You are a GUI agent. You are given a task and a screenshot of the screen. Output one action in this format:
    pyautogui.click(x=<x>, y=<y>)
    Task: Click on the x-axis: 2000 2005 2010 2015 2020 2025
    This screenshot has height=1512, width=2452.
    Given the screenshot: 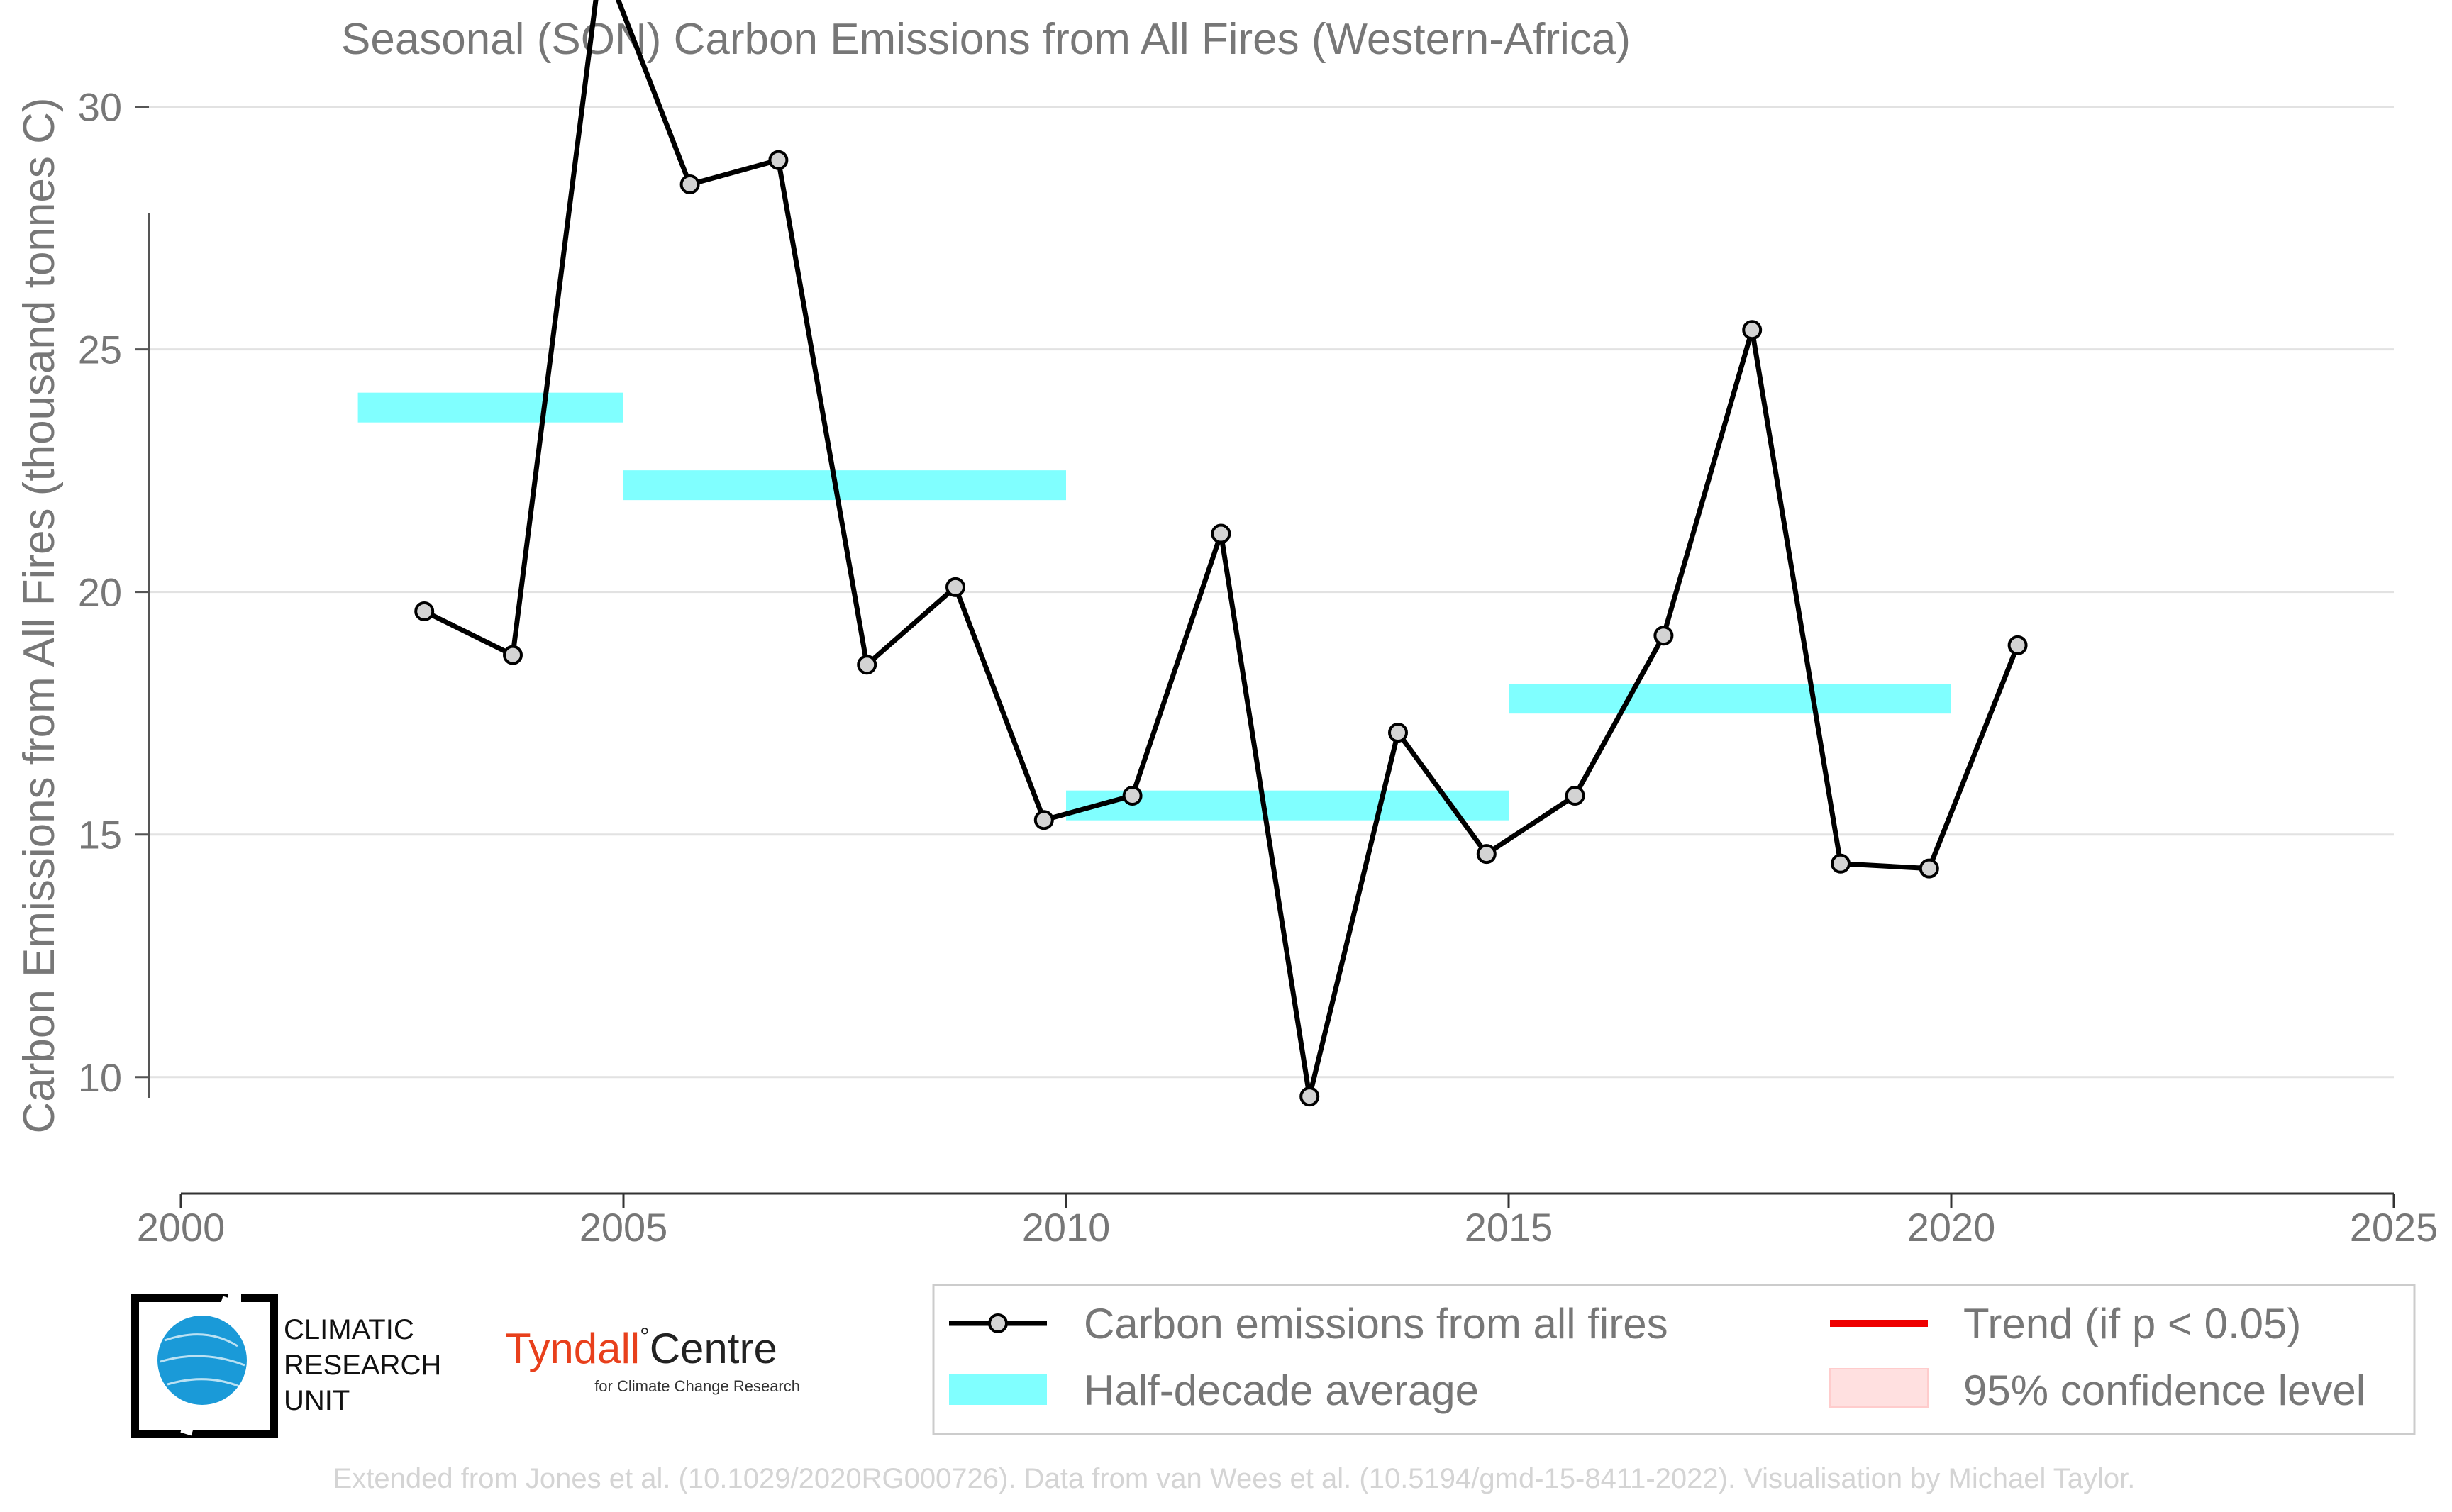 What is the action you would take?
    pyautogui.click(x=1288, y=1221)
    